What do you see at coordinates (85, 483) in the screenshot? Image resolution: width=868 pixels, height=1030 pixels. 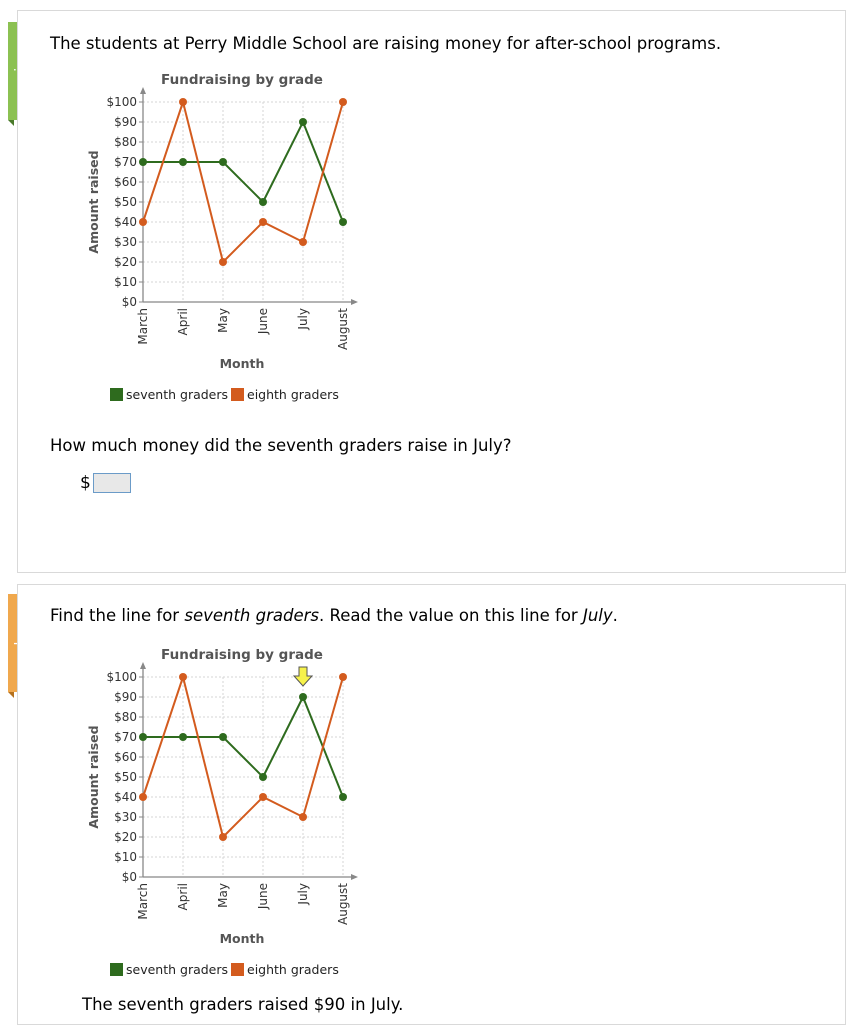 I see `answer-currency: $` at bounding box center [85, 483].